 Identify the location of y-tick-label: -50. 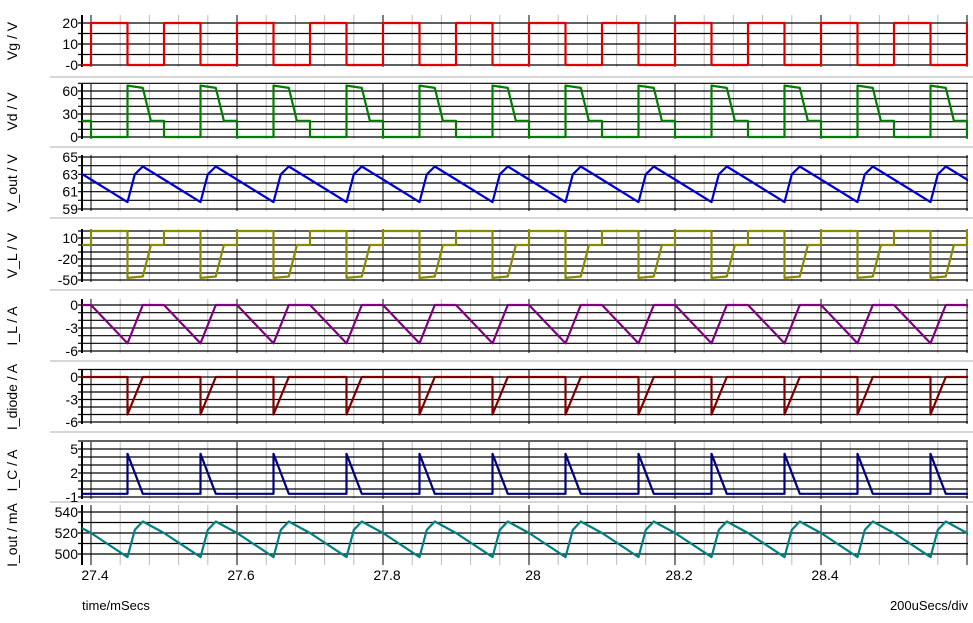
(68, 280).